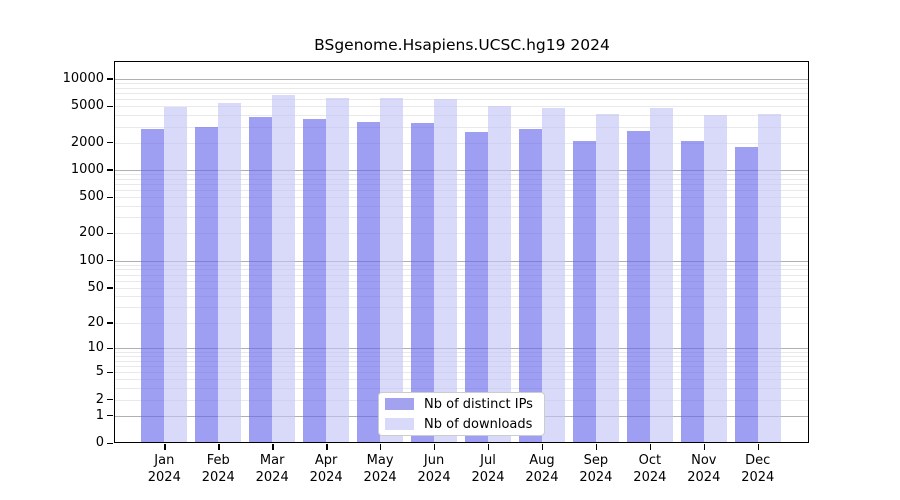 The width and height of the screenshot is (900, 500). What do you see at coordinates (478, 404) in the screenshot?
I see `legend-label-distinct-ips: Nb of distinct IPs` at bounding box center [478, 404].